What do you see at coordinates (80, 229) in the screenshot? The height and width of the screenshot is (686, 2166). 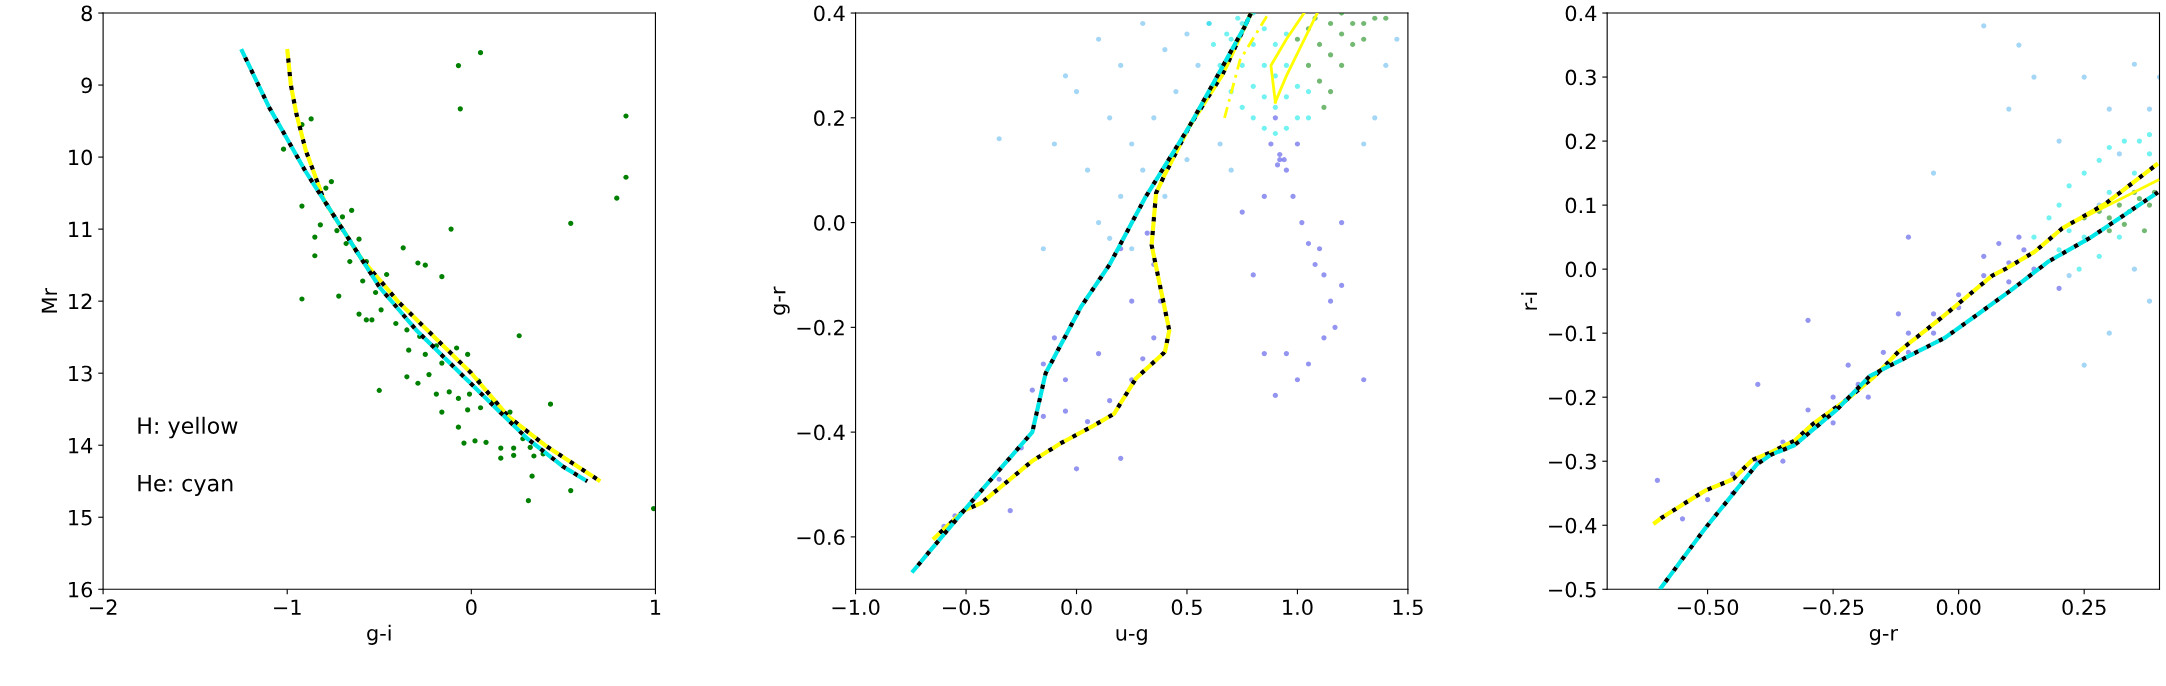 I see `y-tick-label: 11` at bounding box center [80, 229].